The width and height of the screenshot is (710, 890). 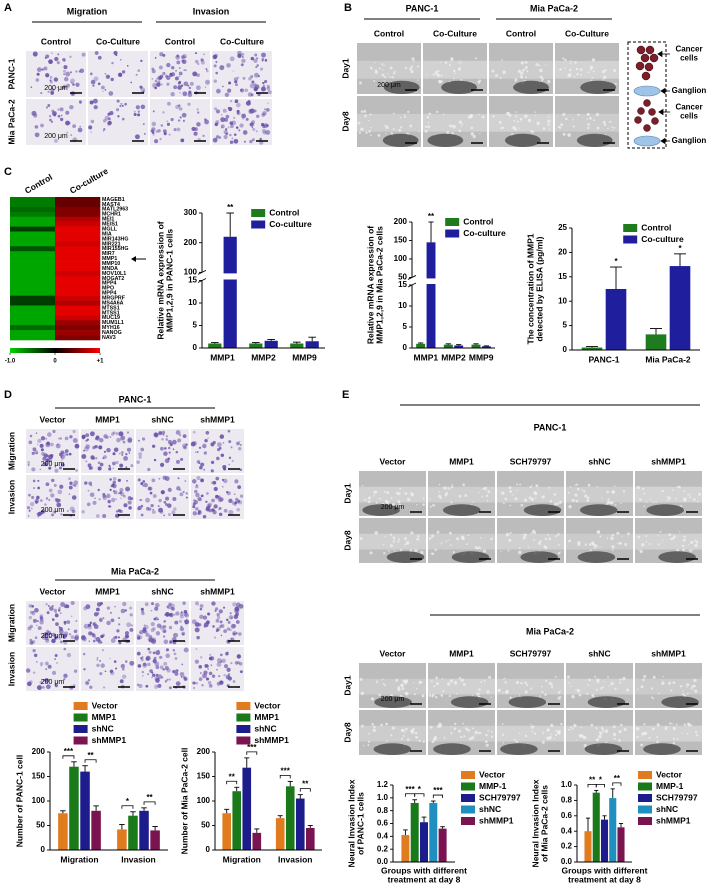 What do you see at coordinates (115, 249) in the screenshot?
I see `gene-label: MIR155HG` at bounding box center [115, 249].